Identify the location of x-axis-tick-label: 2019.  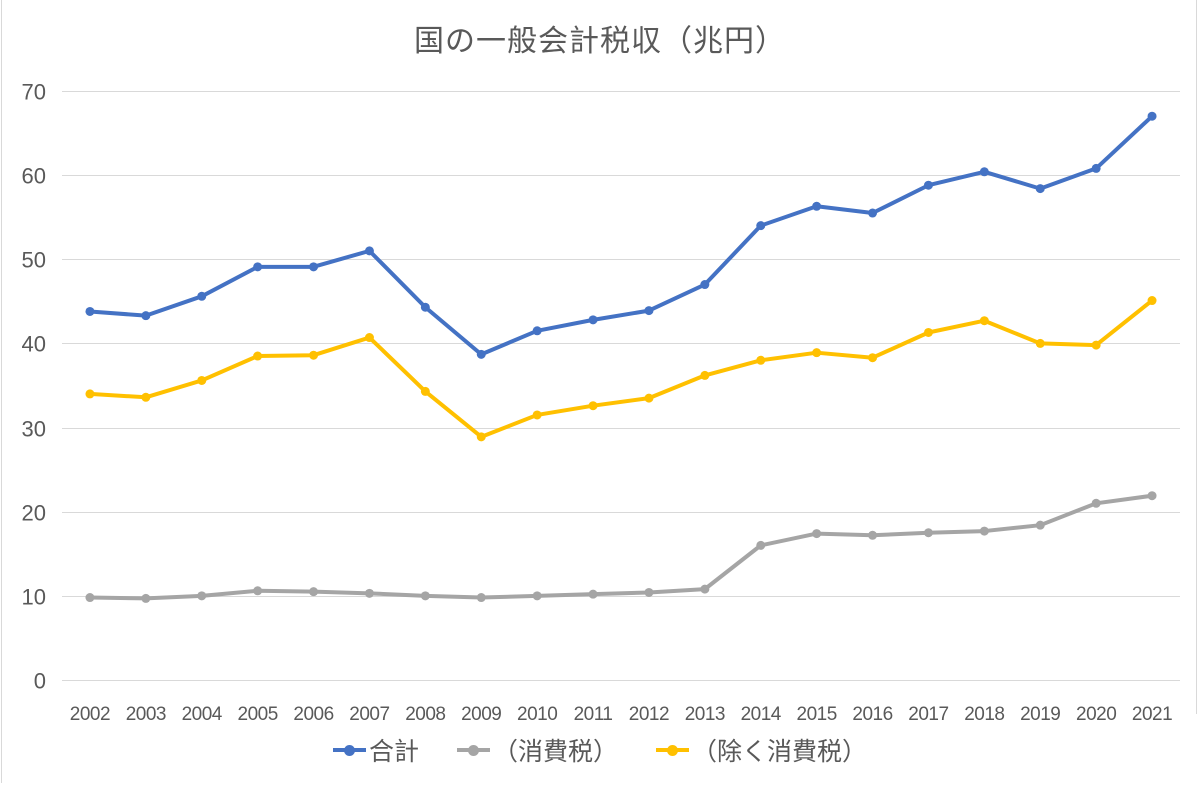
(1040, 714).